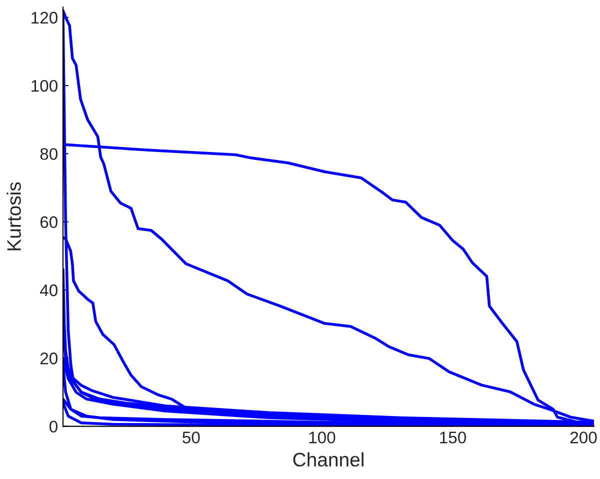 The height and width of the screenshot is (479, 600). What do you see at coordinates (49, 222) in the screenshot?
I see `y-tick-label: 60` at bounding box center [49, 222].